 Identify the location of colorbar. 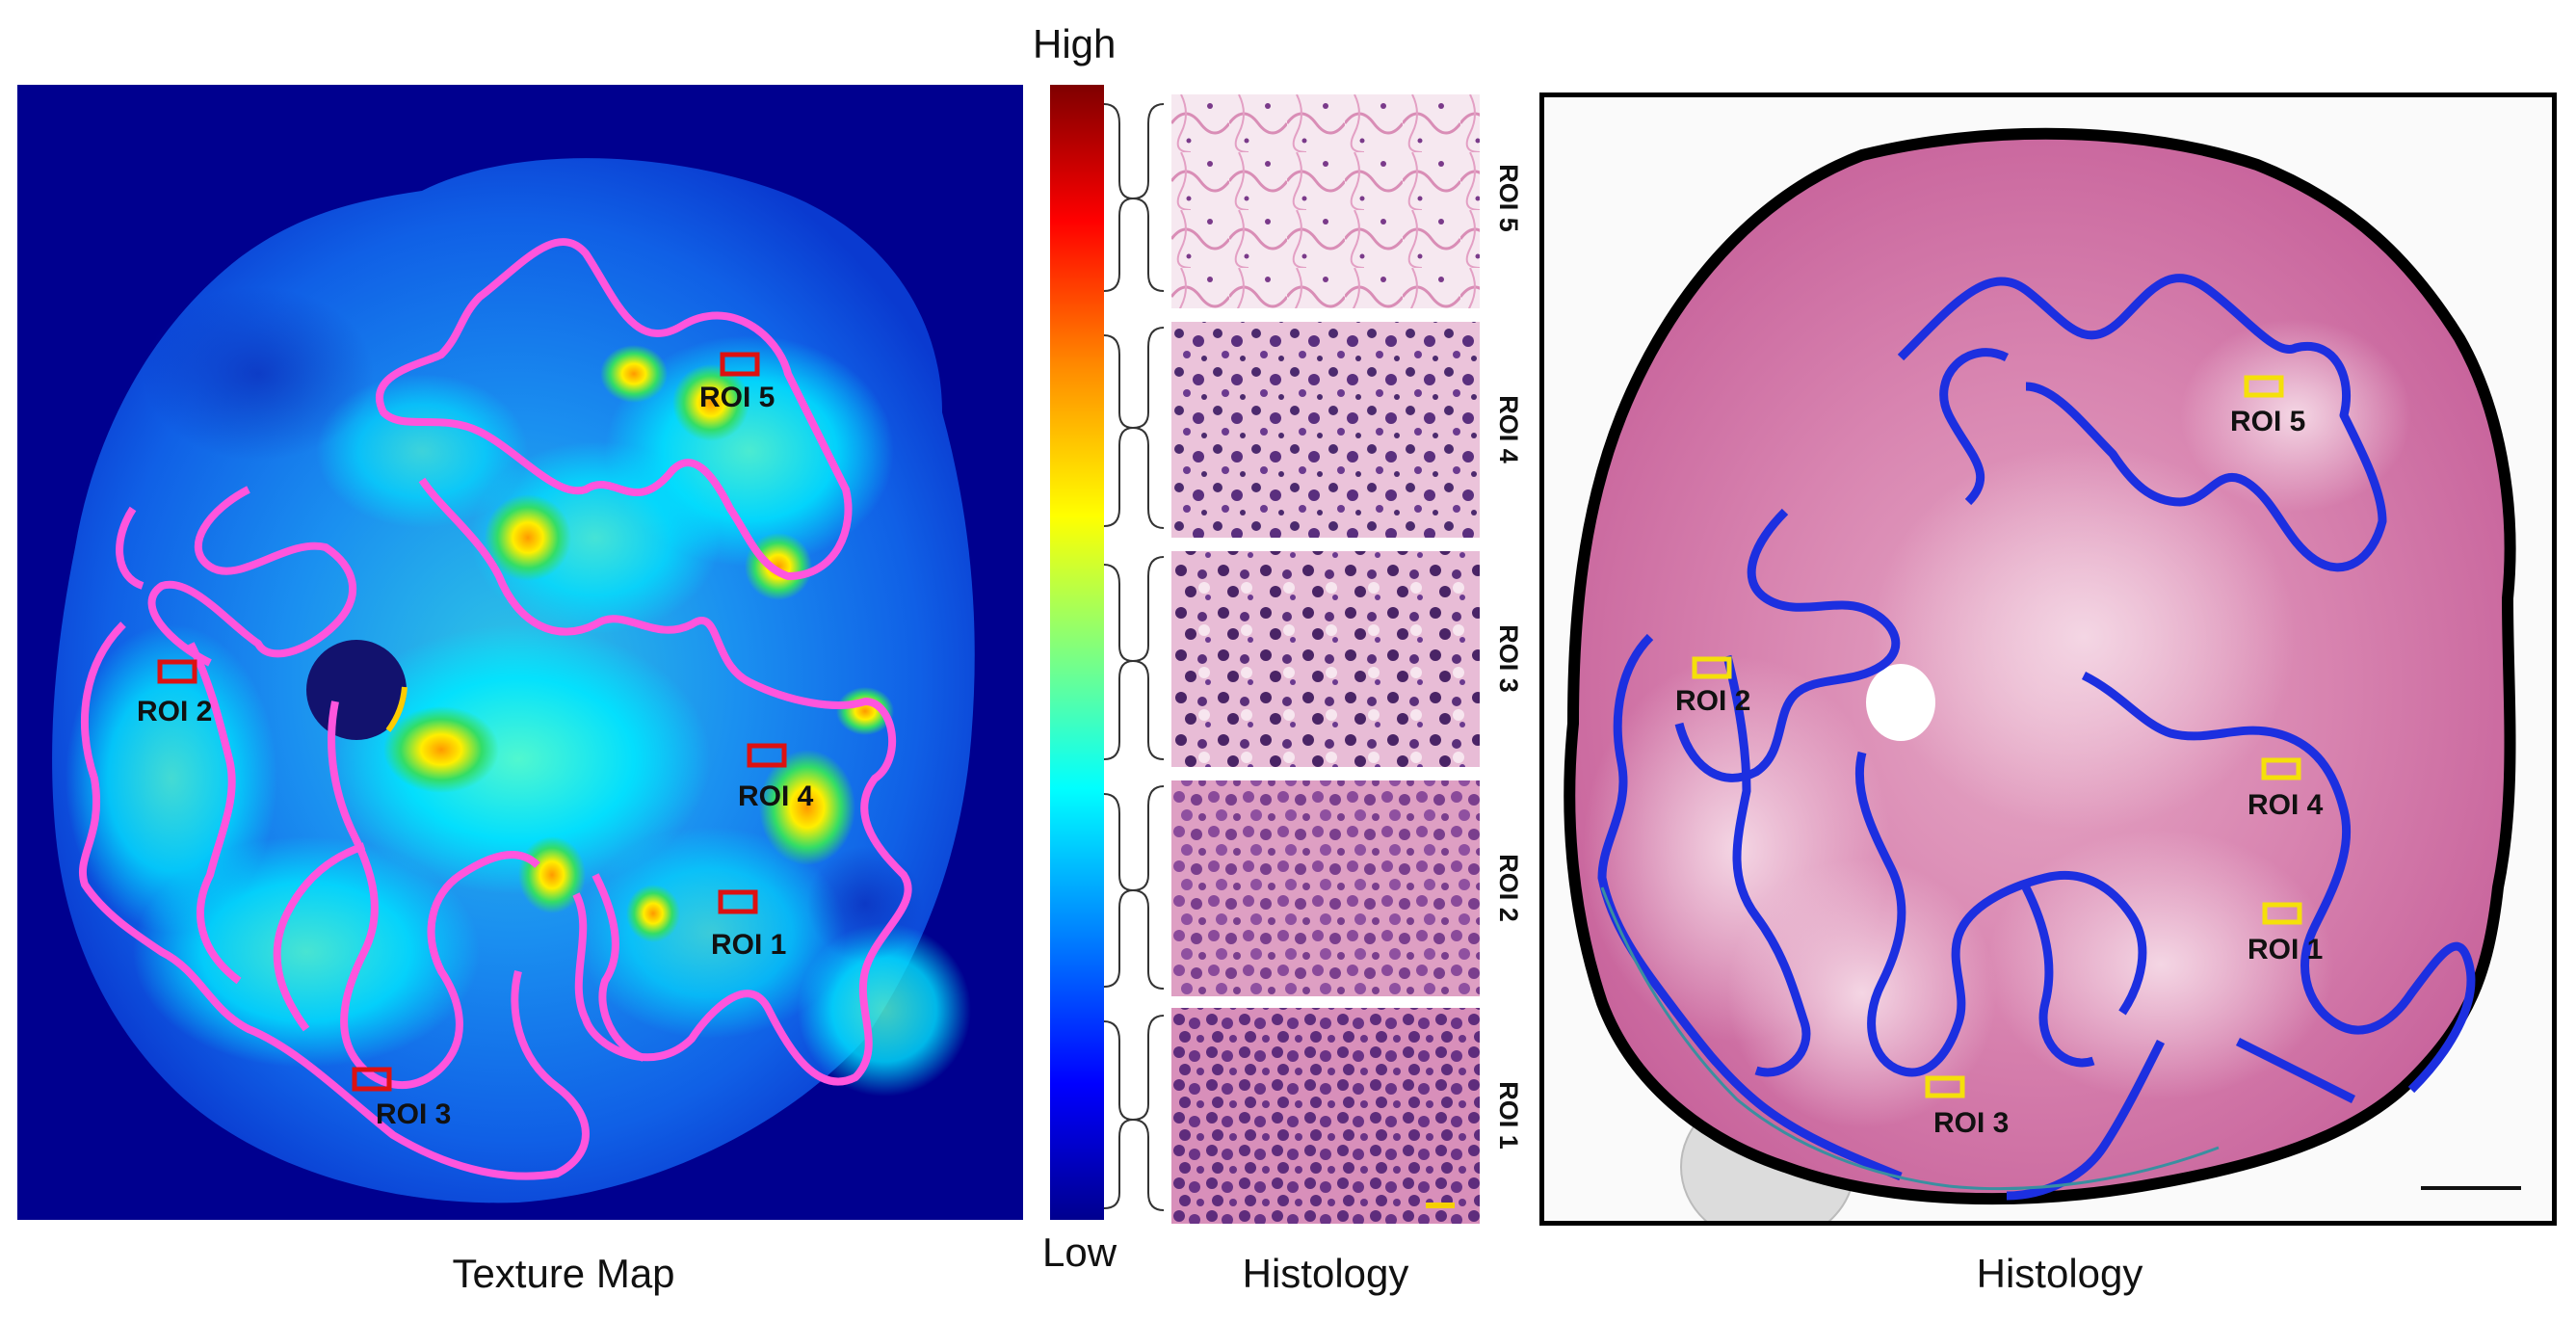
(1077, 652).